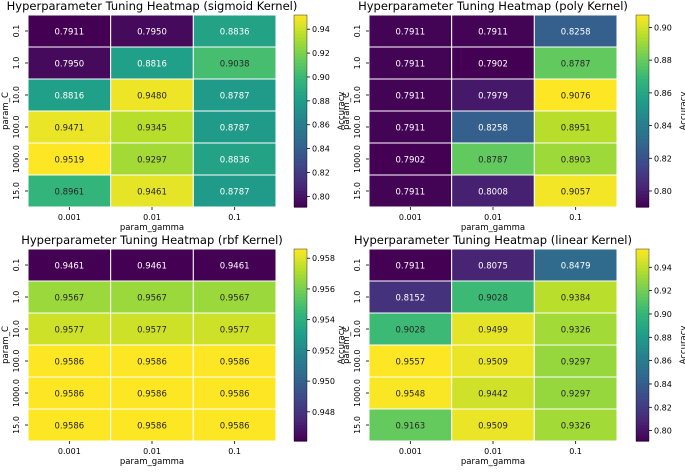 This screenshot has height=472, width=685. I want to click on colorbar-tick-label: 0.958, so click(323, 258).